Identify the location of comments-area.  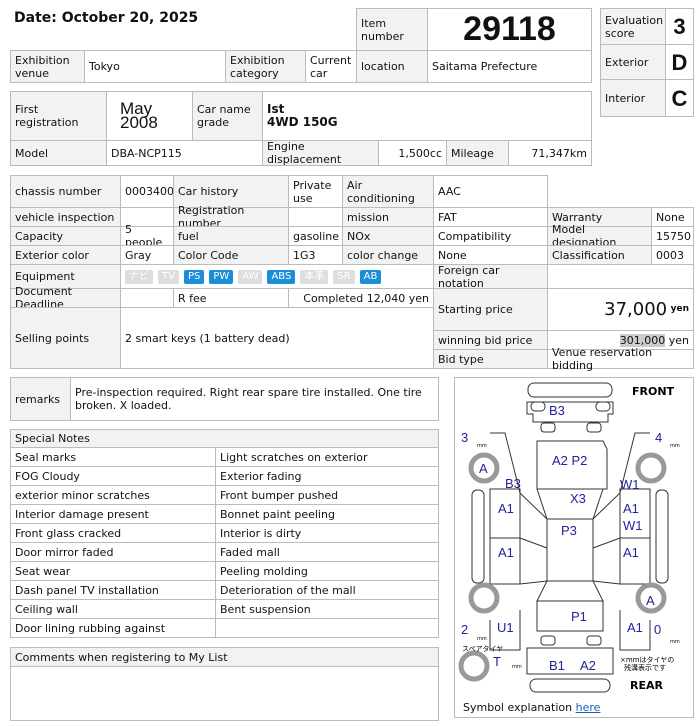
(224, 693).